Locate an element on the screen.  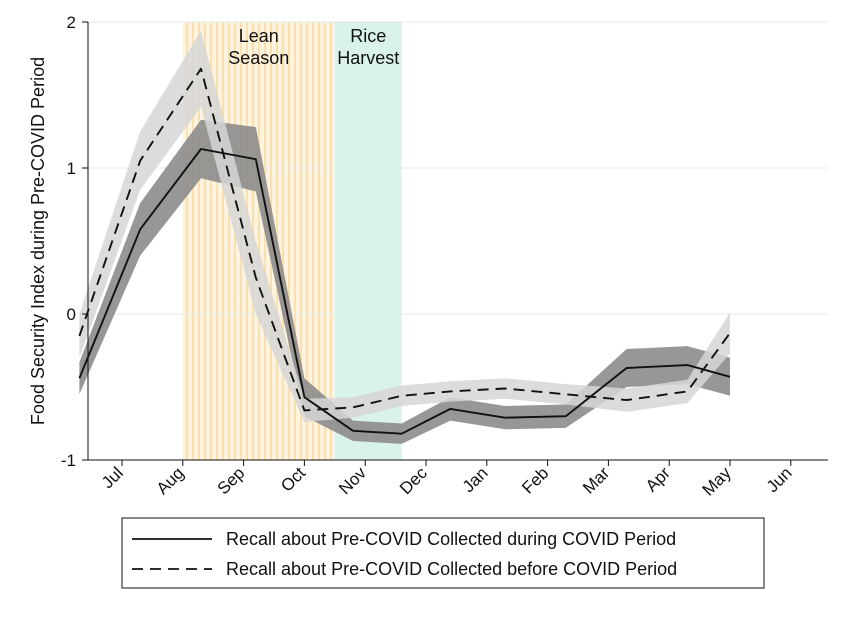
y-tick-label-2: 1 is located at coordinates (71, 168).